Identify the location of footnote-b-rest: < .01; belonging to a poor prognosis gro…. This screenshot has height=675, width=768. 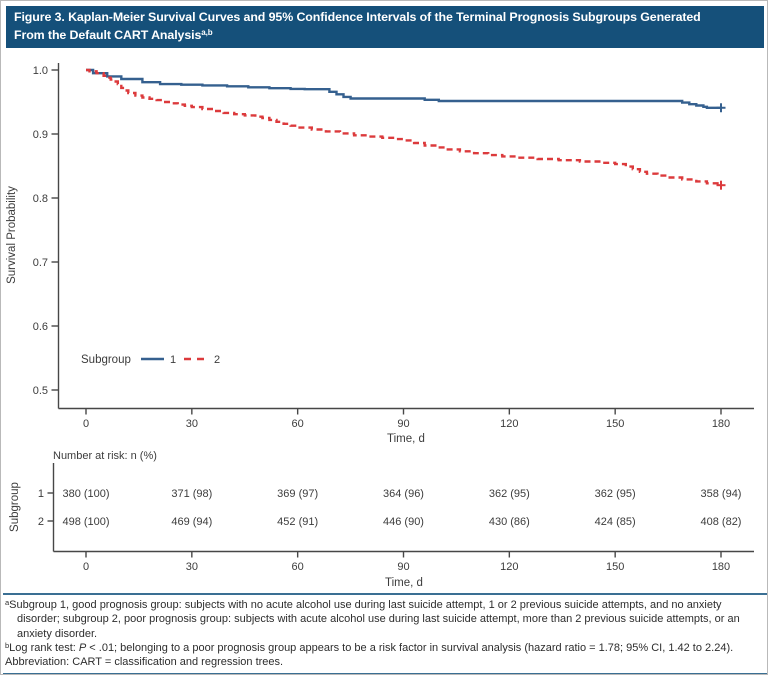
(410, 647).